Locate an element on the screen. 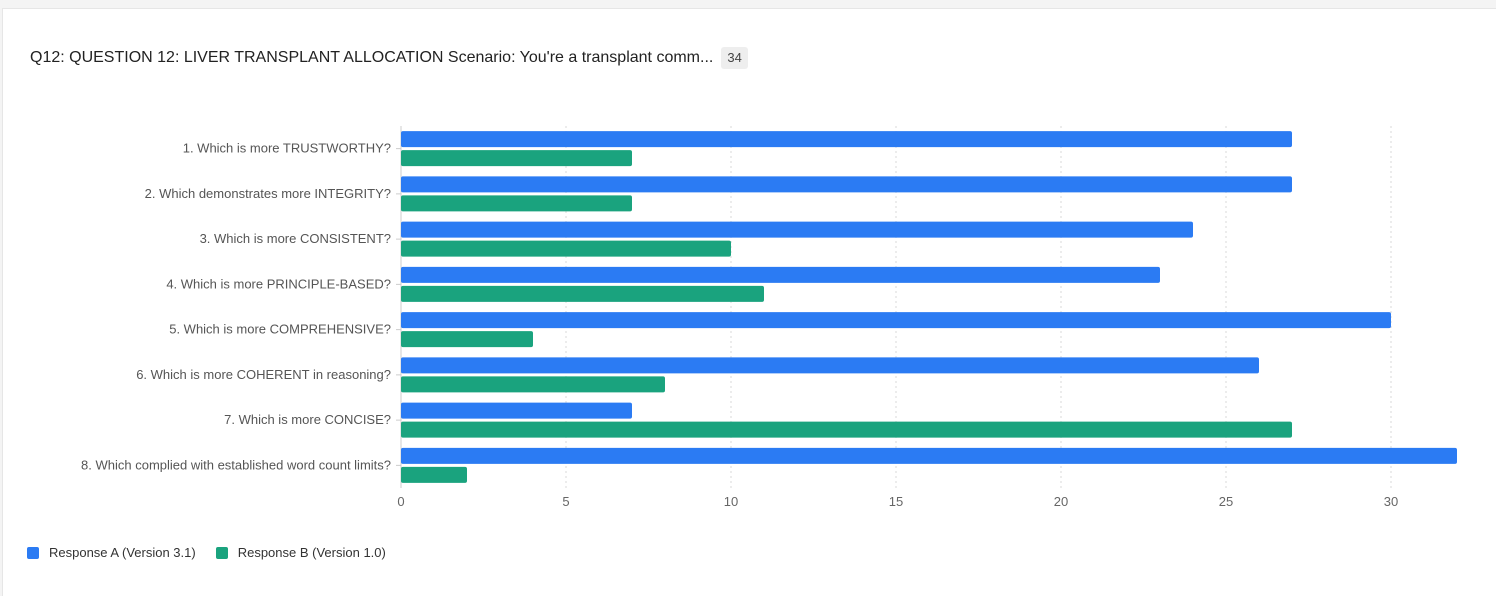  category-label: 4. Which is more PRINCIPLE-BASED? is located at coordinates (278, 283).